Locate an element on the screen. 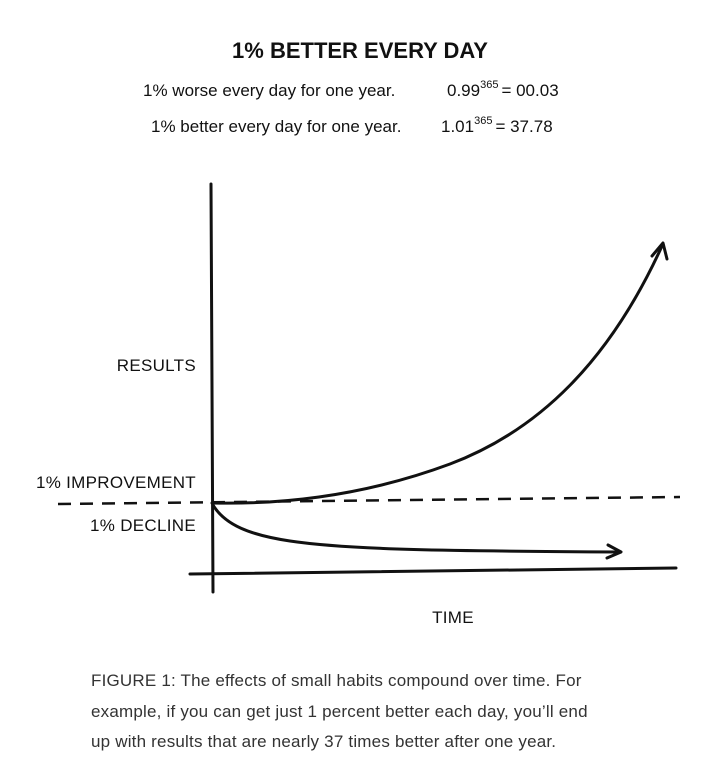 The height and width of the screenshot is (784, 720). equation-base: 1.01 is located at coordinates (457, 126).